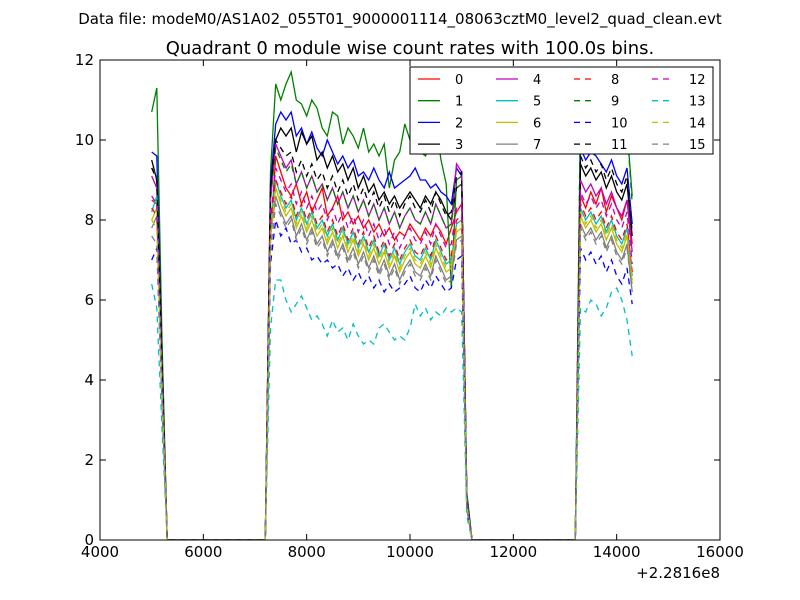 This screenshot has height=600, width=800. I want to click on legend-label-3: 3, so click(459, 145).